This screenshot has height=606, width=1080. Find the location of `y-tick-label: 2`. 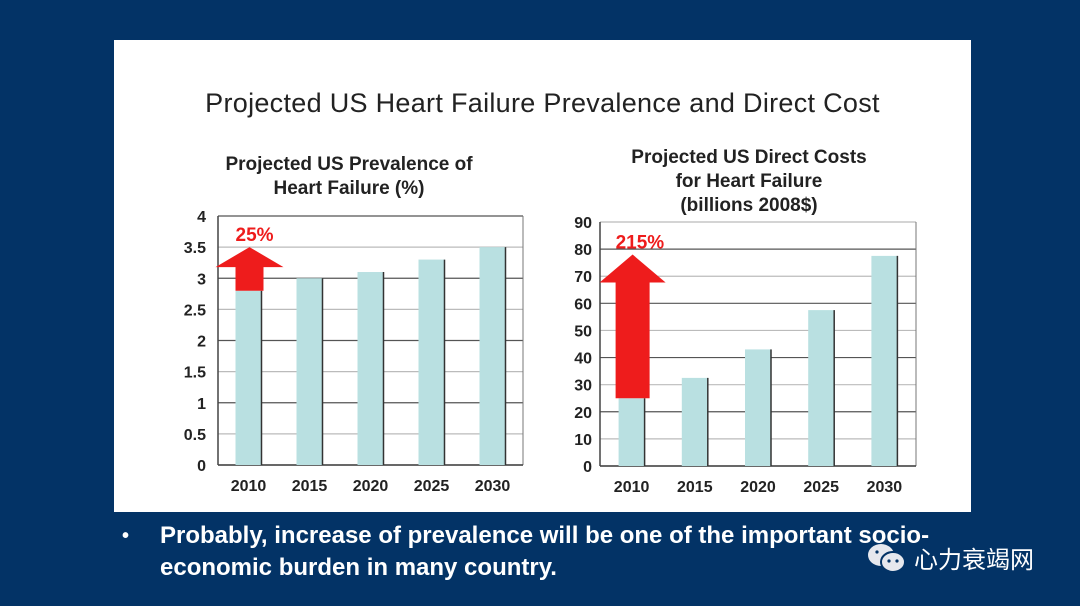

y-tick-label: 2 is located at coordinates (201, 342).